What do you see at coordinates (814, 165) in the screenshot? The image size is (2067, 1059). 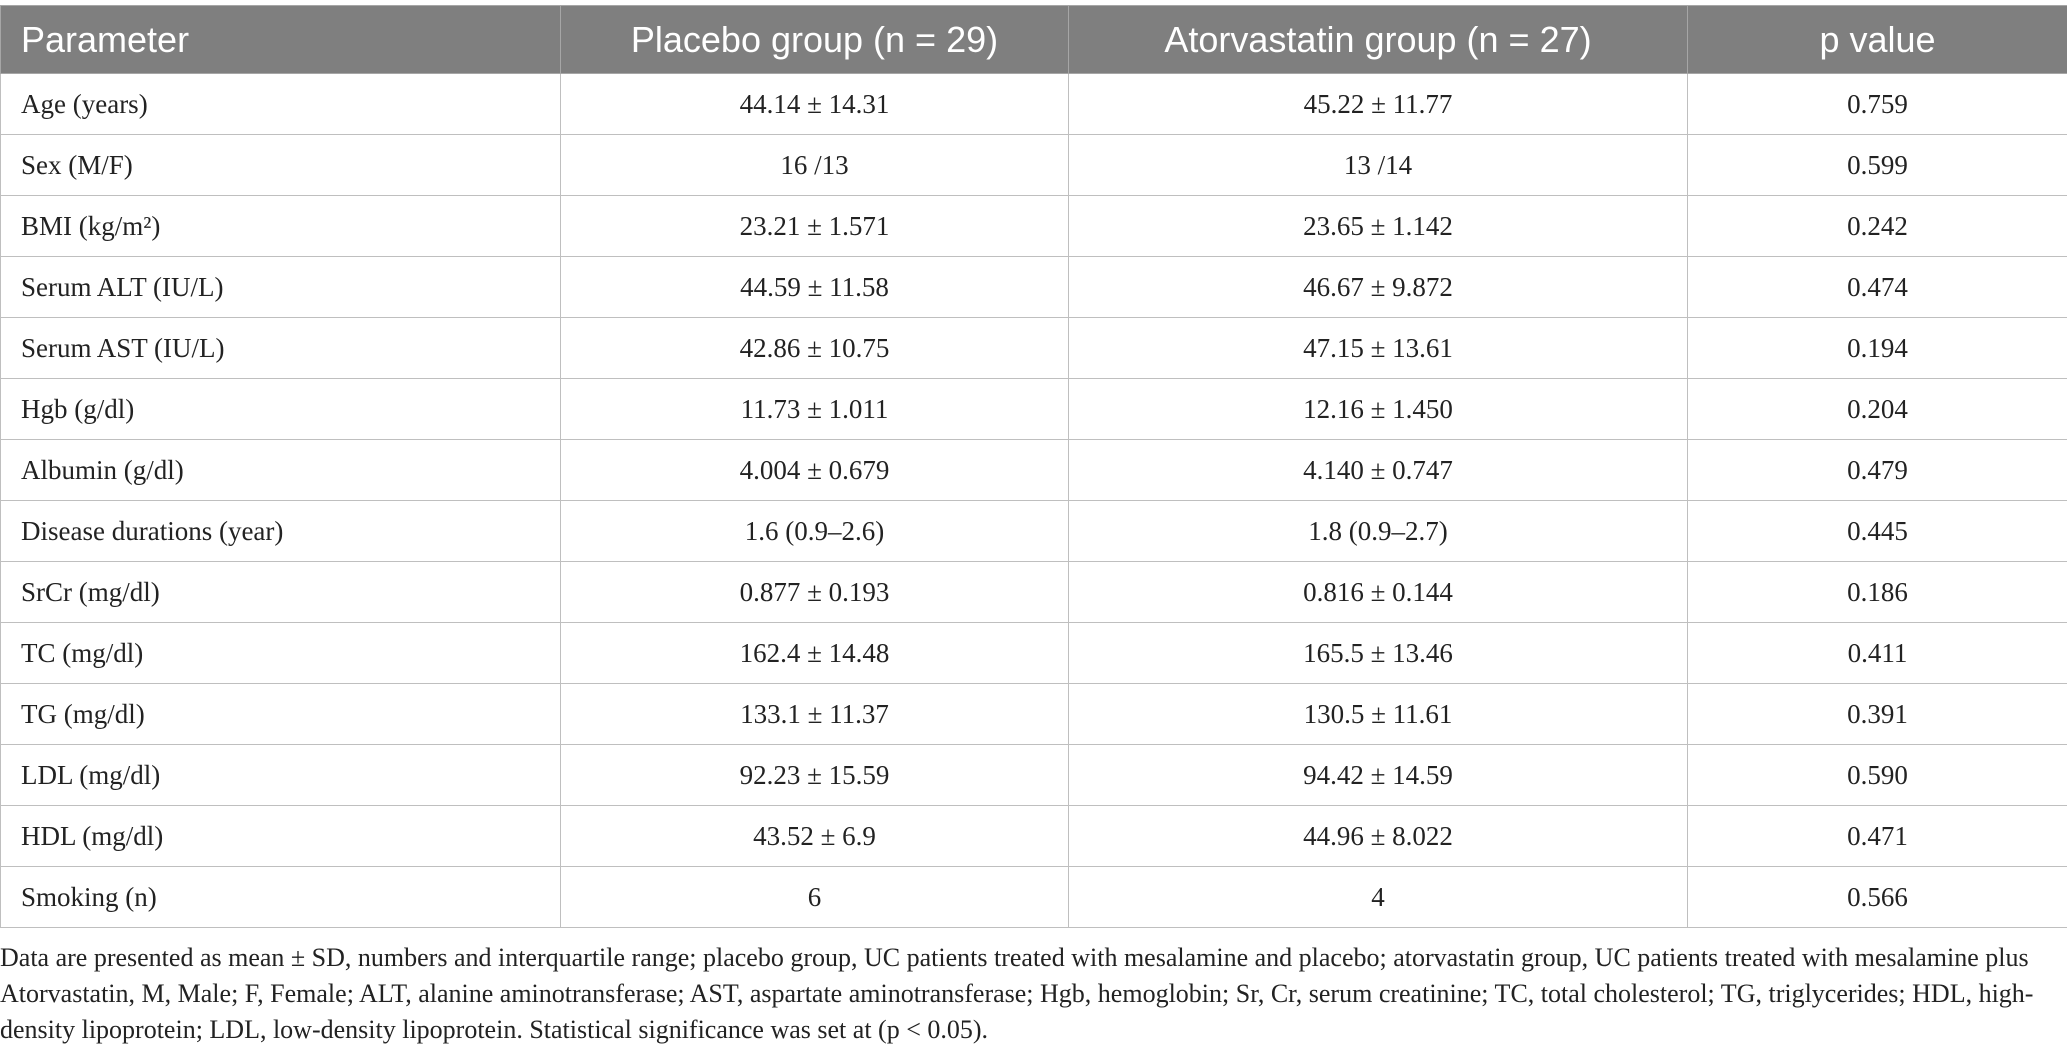 I see `table-cell: 16 /13` at bounding box center [814, 165].